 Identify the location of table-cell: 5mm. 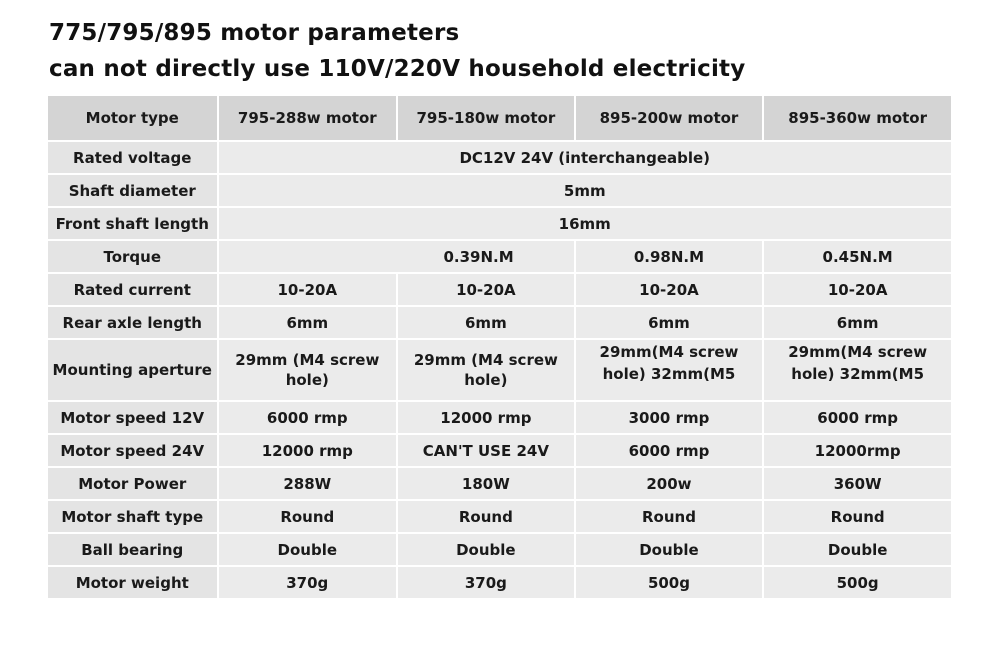
(584, 190).